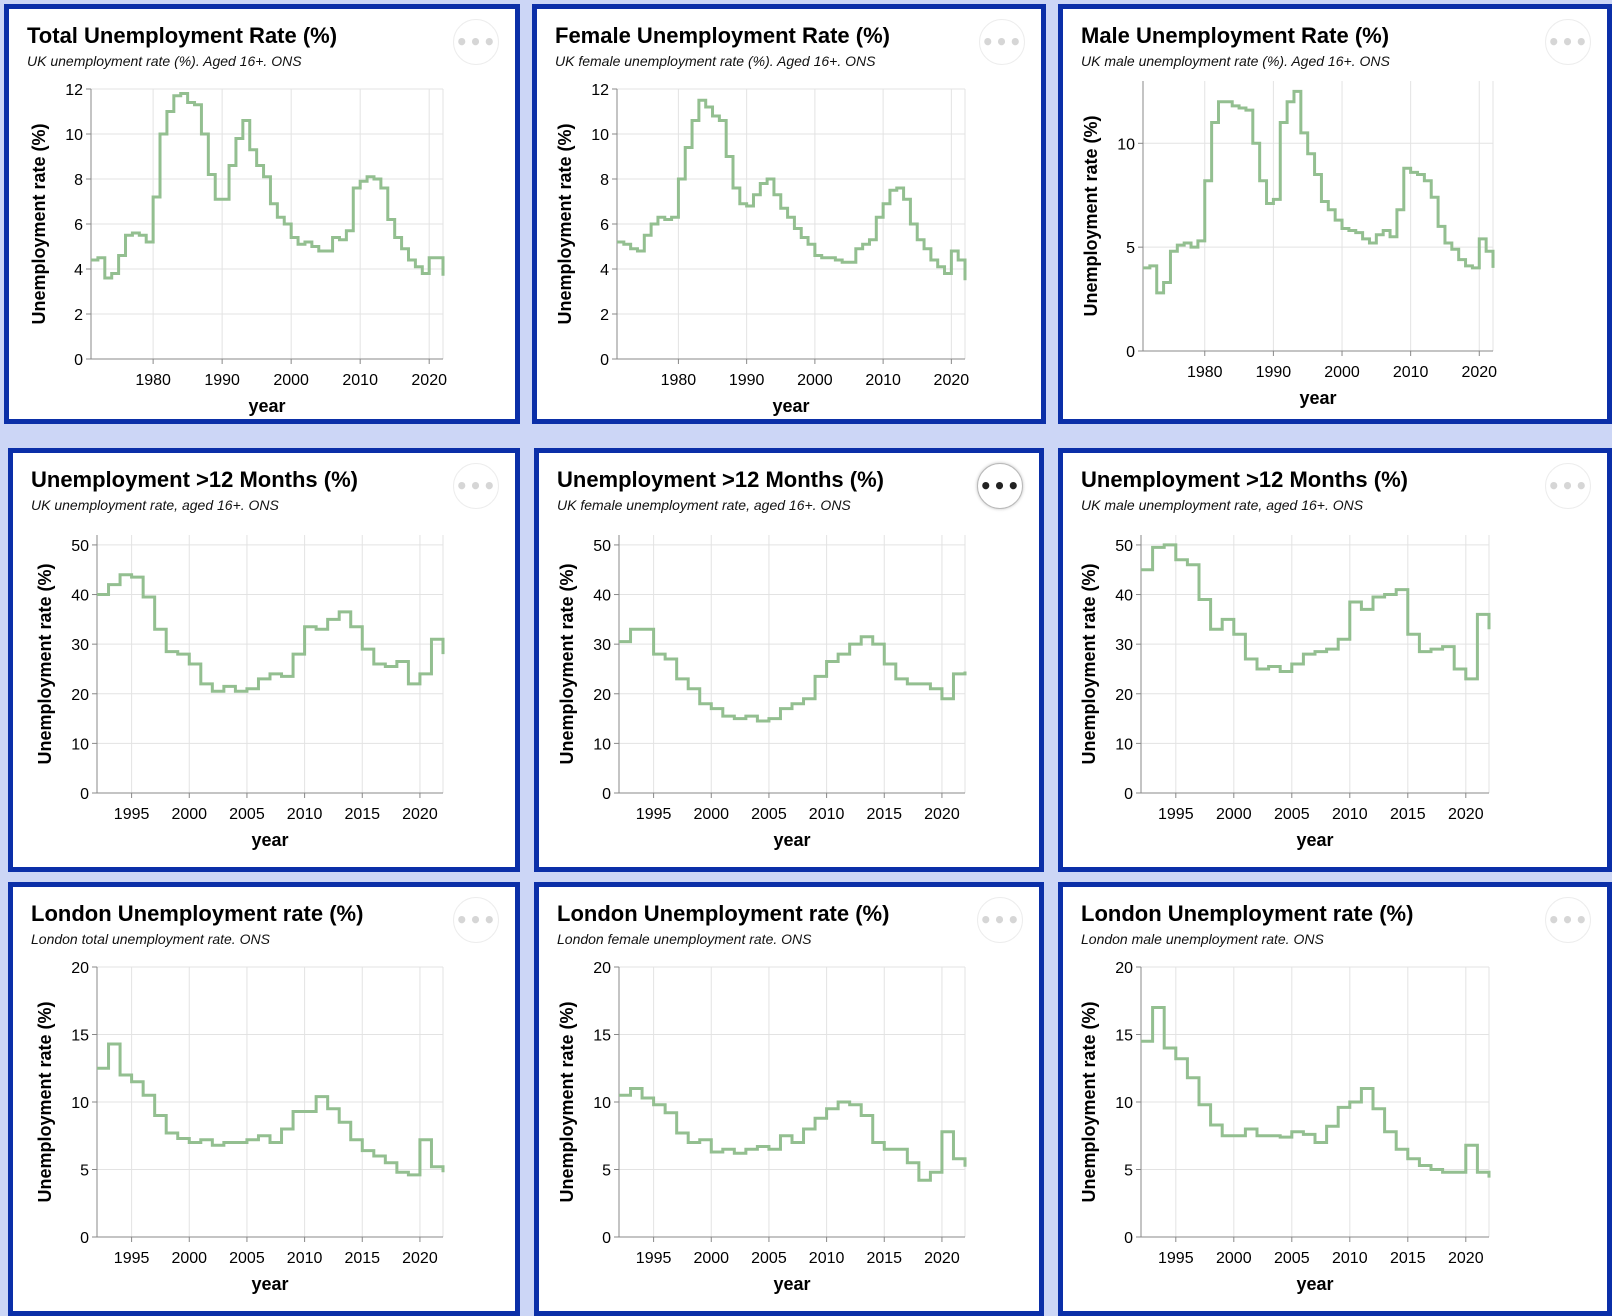 The height and width of the screenshot is (1316, 1612). I want to click on chart-subtitle: London female unemployment rate. ONS, so click(684, 939).